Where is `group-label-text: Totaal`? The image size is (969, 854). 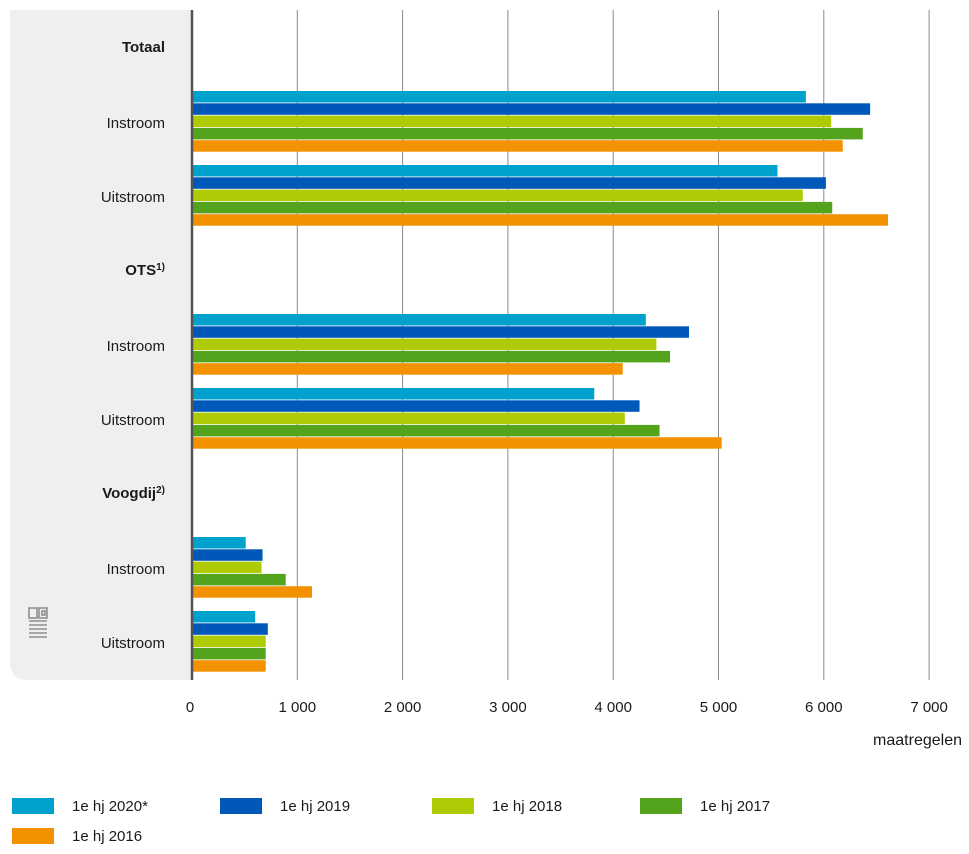
group-label-text: Totaal is located at coordinates (143, 47).